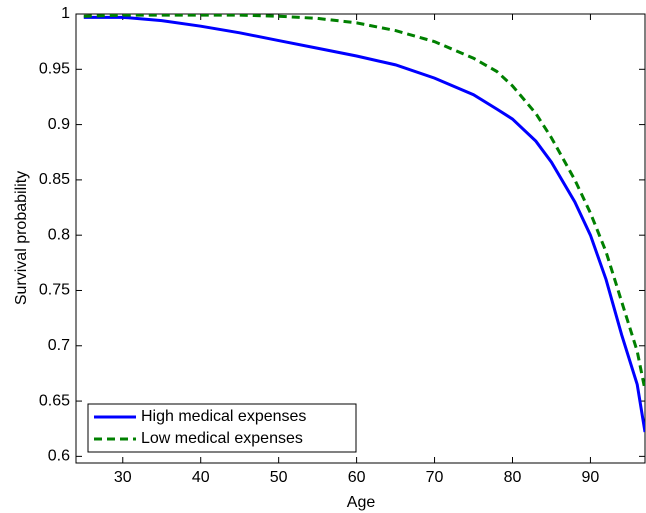 The width and height of the screenshot is (646, 513). Describe the element at coordinates (279, 477) in the screenshot. I see `x-tick-label: 50` at that location.